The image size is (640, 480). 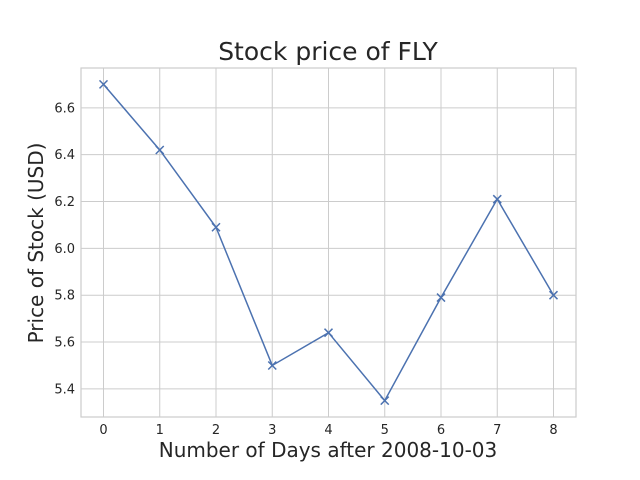 What do you see at coordinates (553, 430) in the screenshot?
I see `x-tick-label: 8` at bounding box center [553, 430].